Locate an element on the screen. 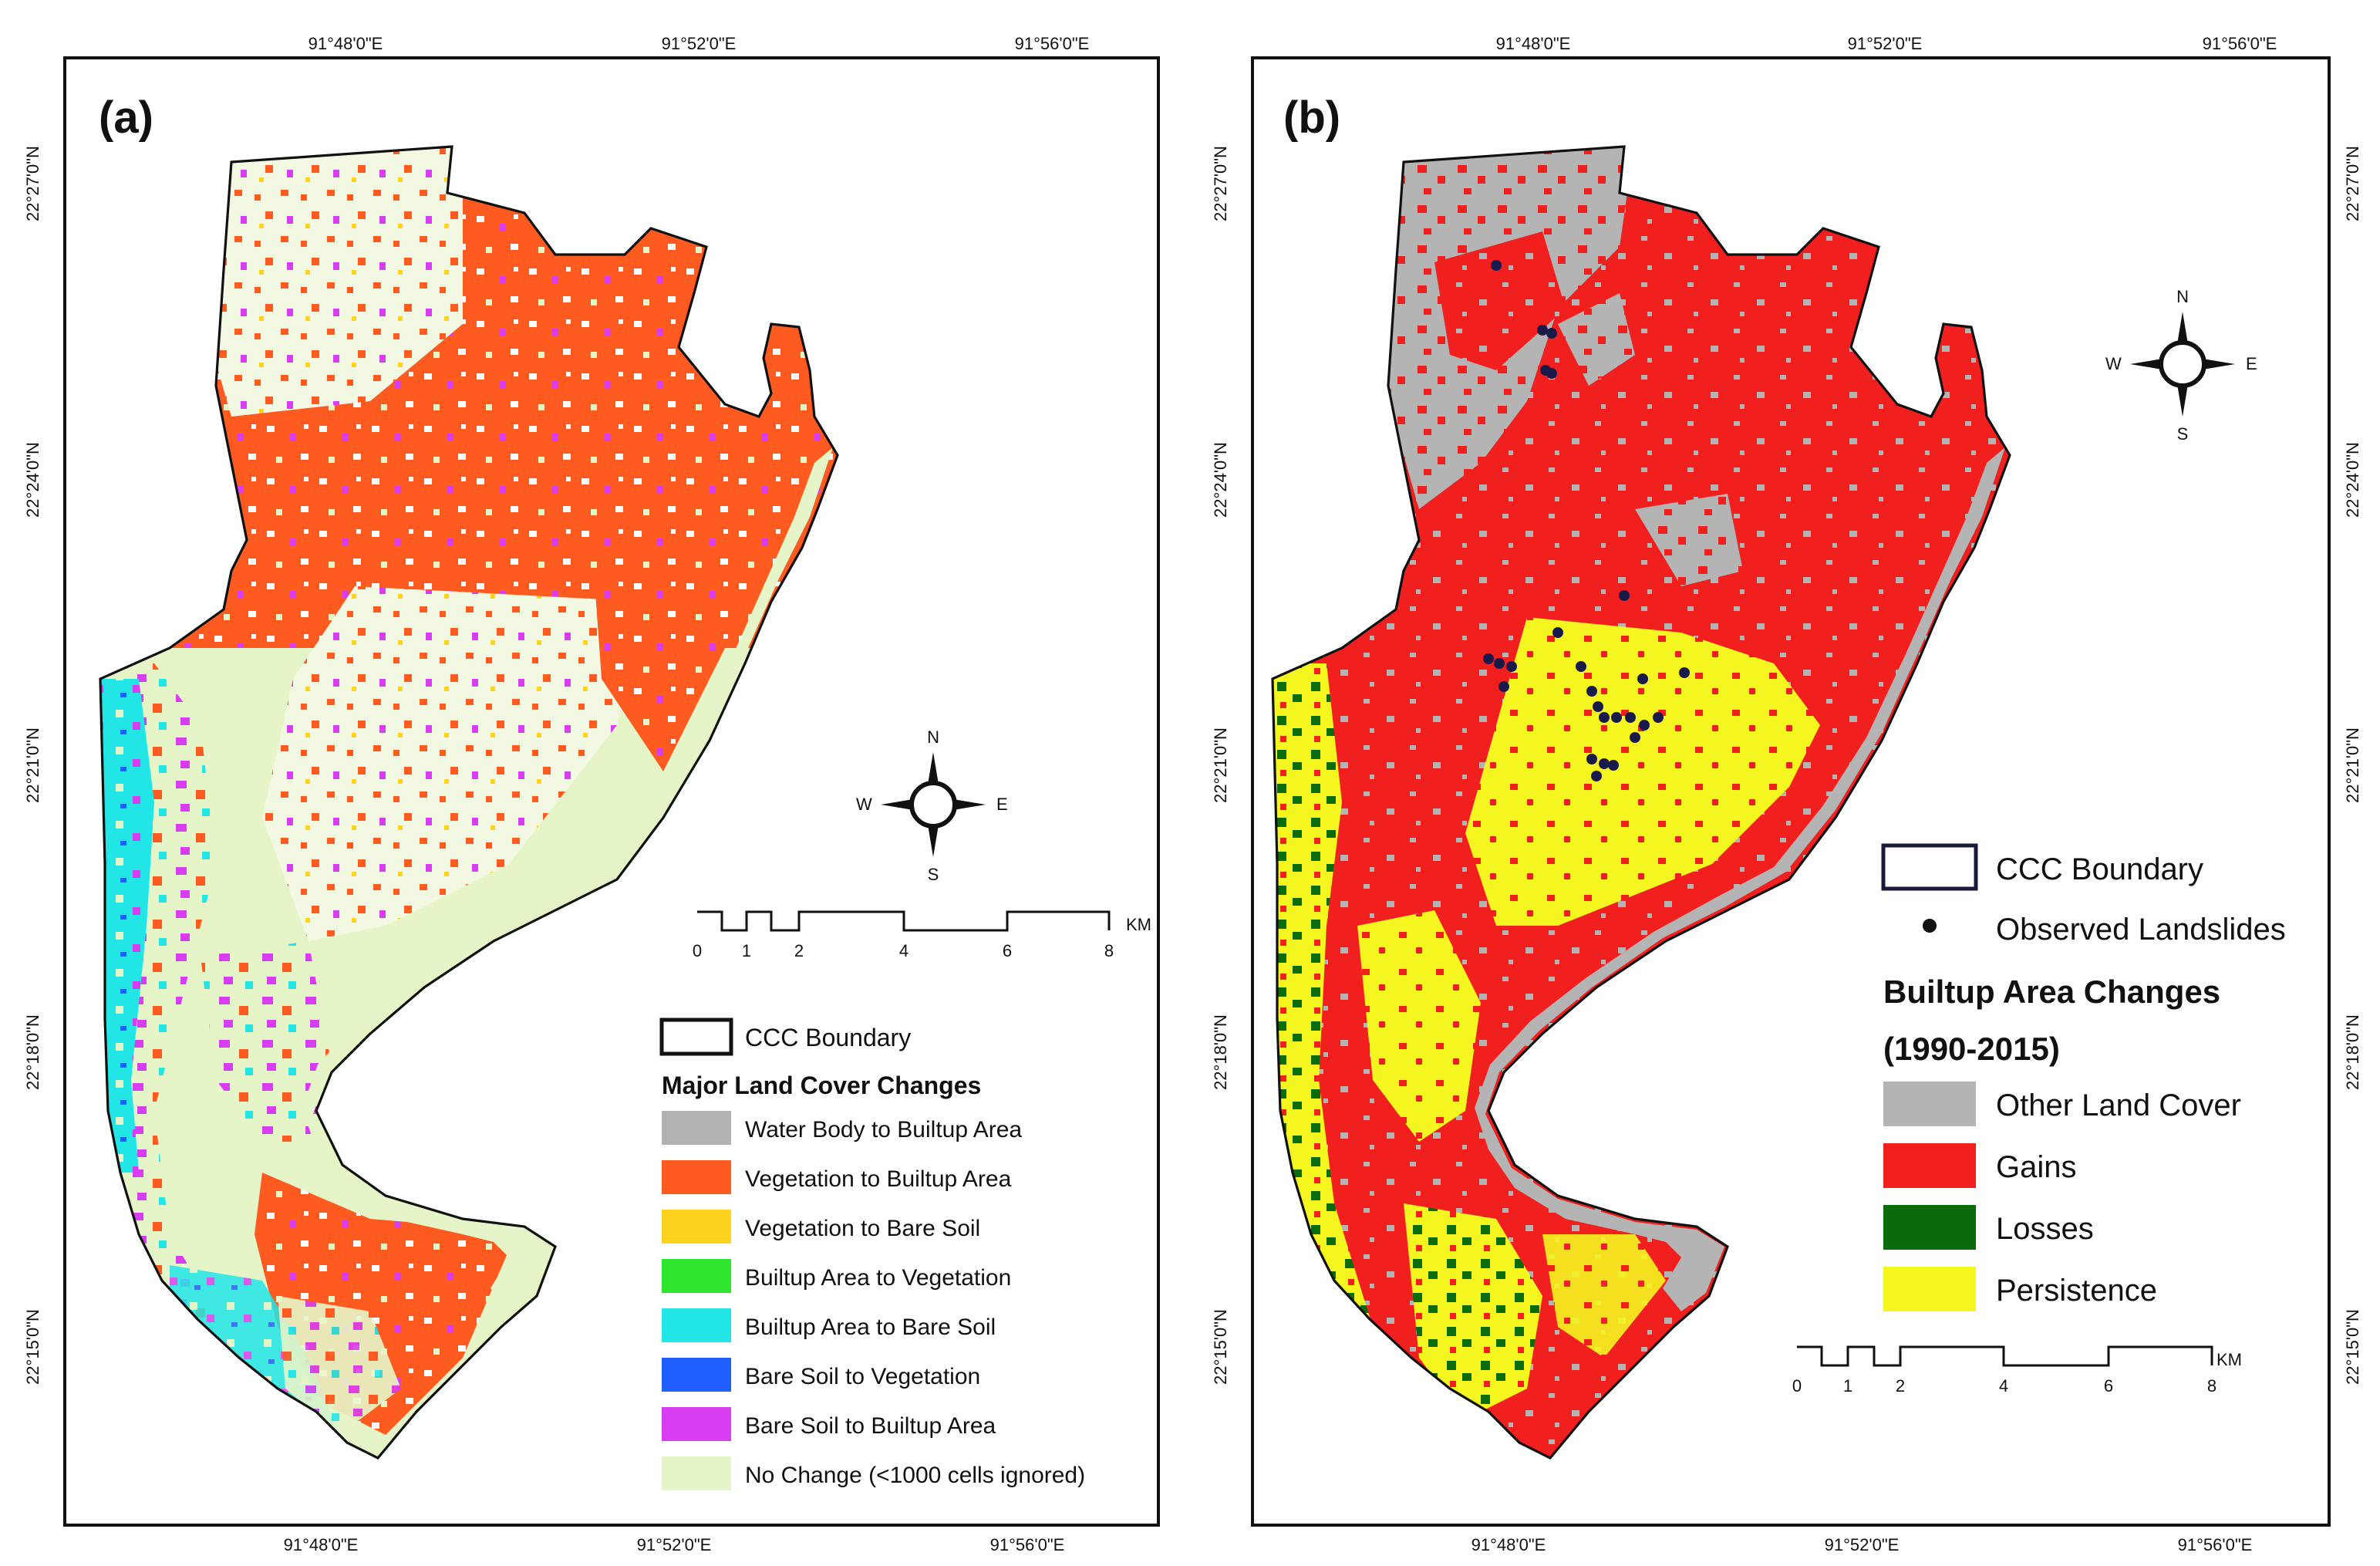 This screenshot has width=2380, height=1566. lat-tick-1: 22°27'0"N is located at coordinates (33, 184).